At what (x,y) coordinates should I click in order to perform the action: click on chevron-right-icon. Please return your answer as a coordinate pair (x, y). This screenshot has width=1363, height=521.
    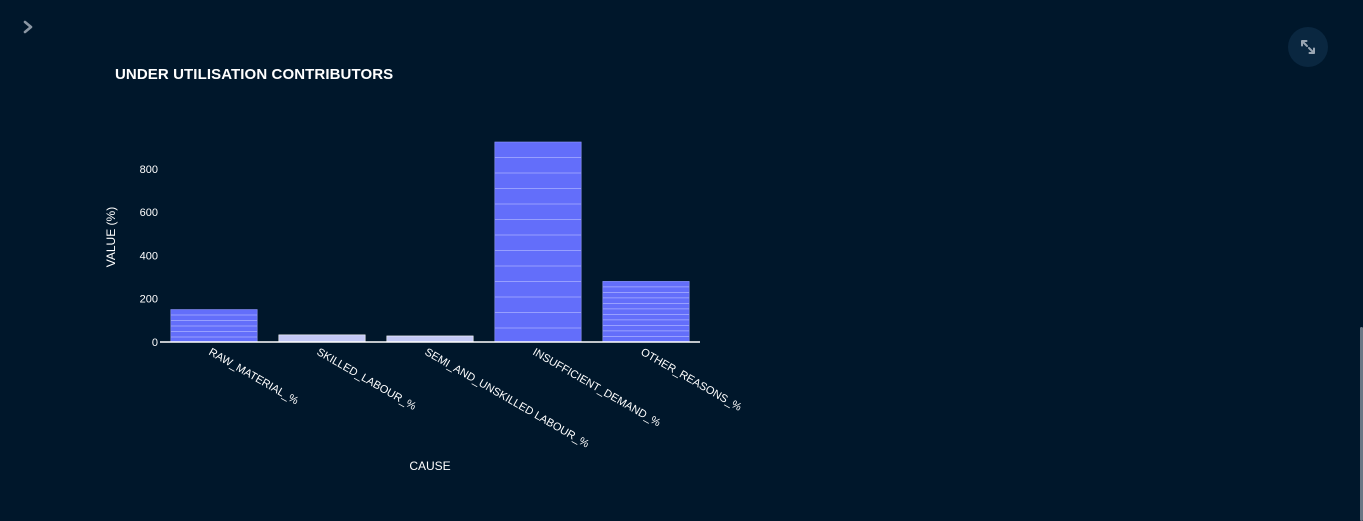
    Looking at the image, I should click on (28, 27).